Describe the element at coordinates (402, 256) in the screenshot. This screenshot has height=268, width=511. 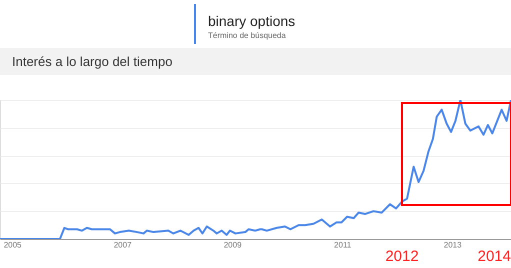
I see `text: 2012` at that location.